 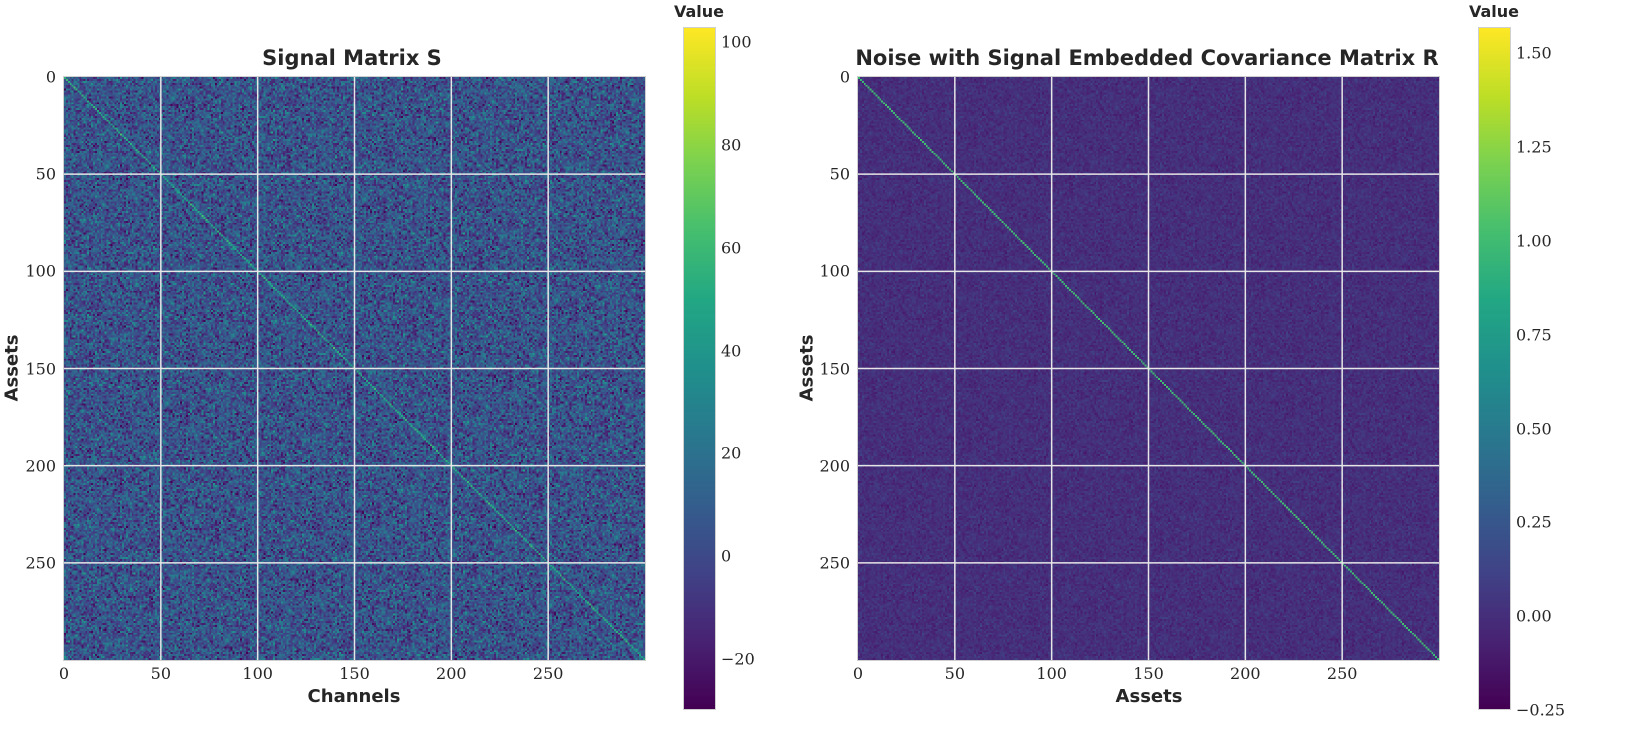 I want to click on colorbar-tick-label: −20, so click(x=738, y=659).